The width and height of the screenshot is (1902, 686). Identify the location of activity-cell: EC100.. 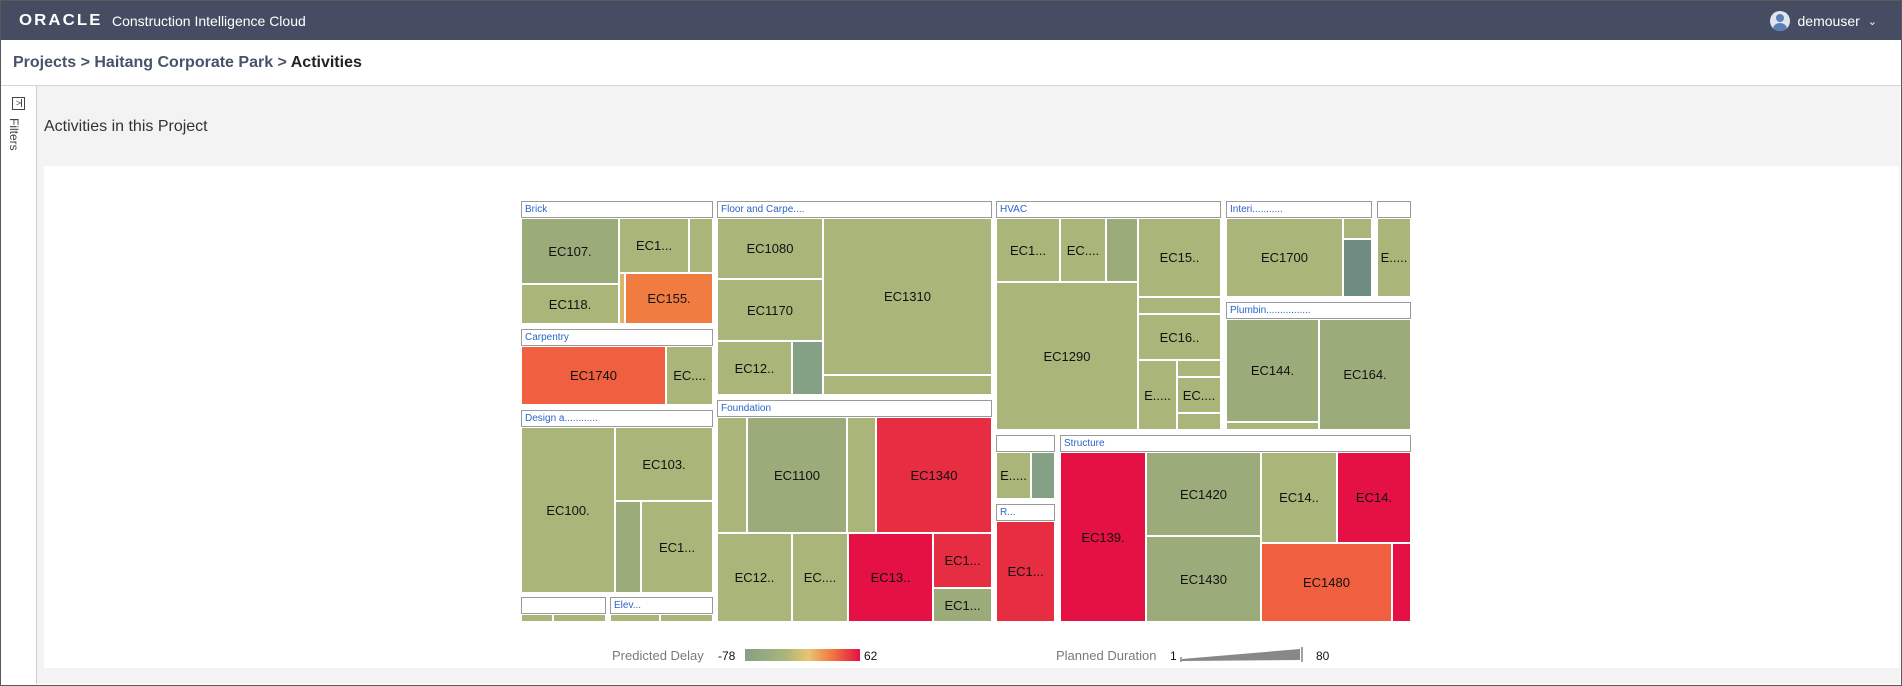
(568, 510).